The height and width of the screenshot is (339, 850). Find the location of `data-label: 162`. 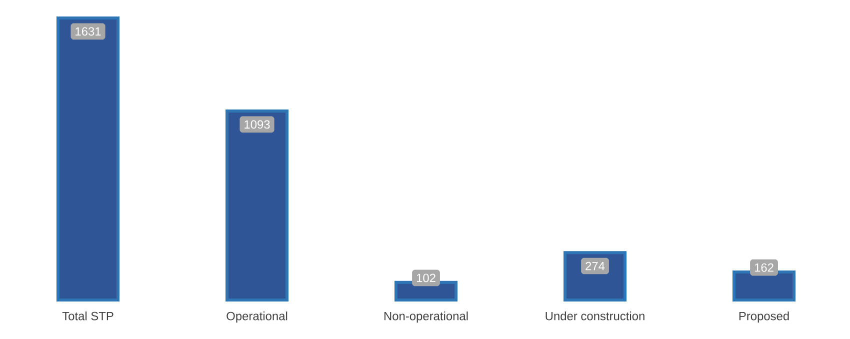

data-label: 162 is located at coordinates (764, 267).